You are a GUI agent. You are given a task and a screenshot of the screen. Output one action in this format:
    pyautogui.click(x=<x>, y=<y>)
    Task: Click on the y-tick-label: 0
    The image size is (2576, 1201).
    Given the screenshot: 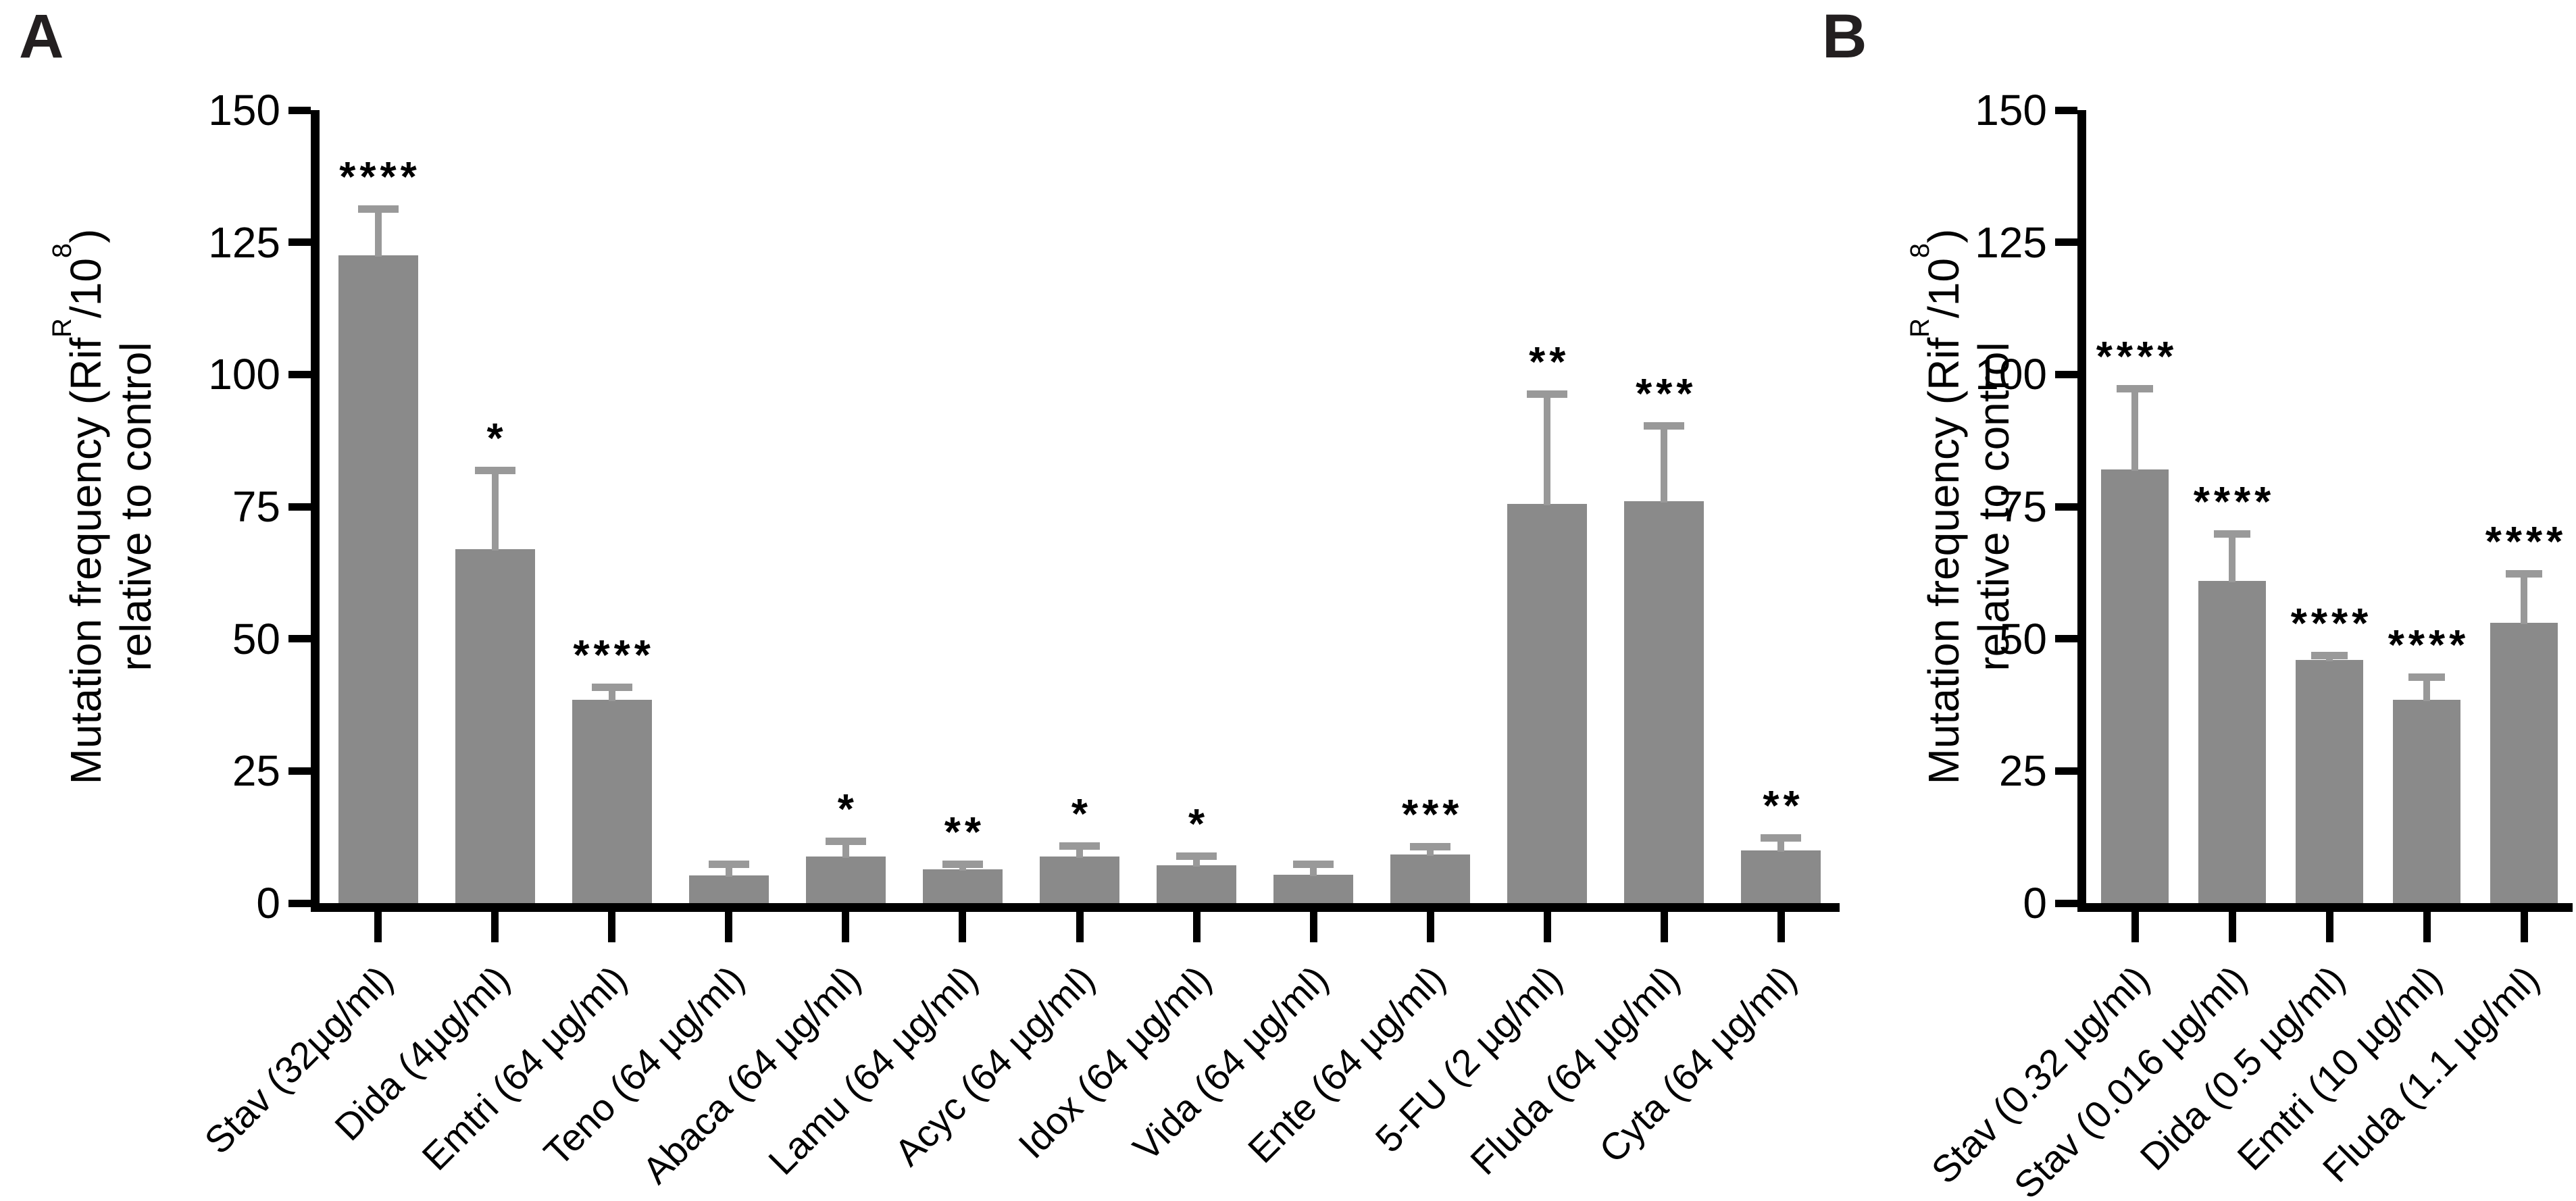 What is the action you would take?
    pyautogui.click(x=268, y=903)
    